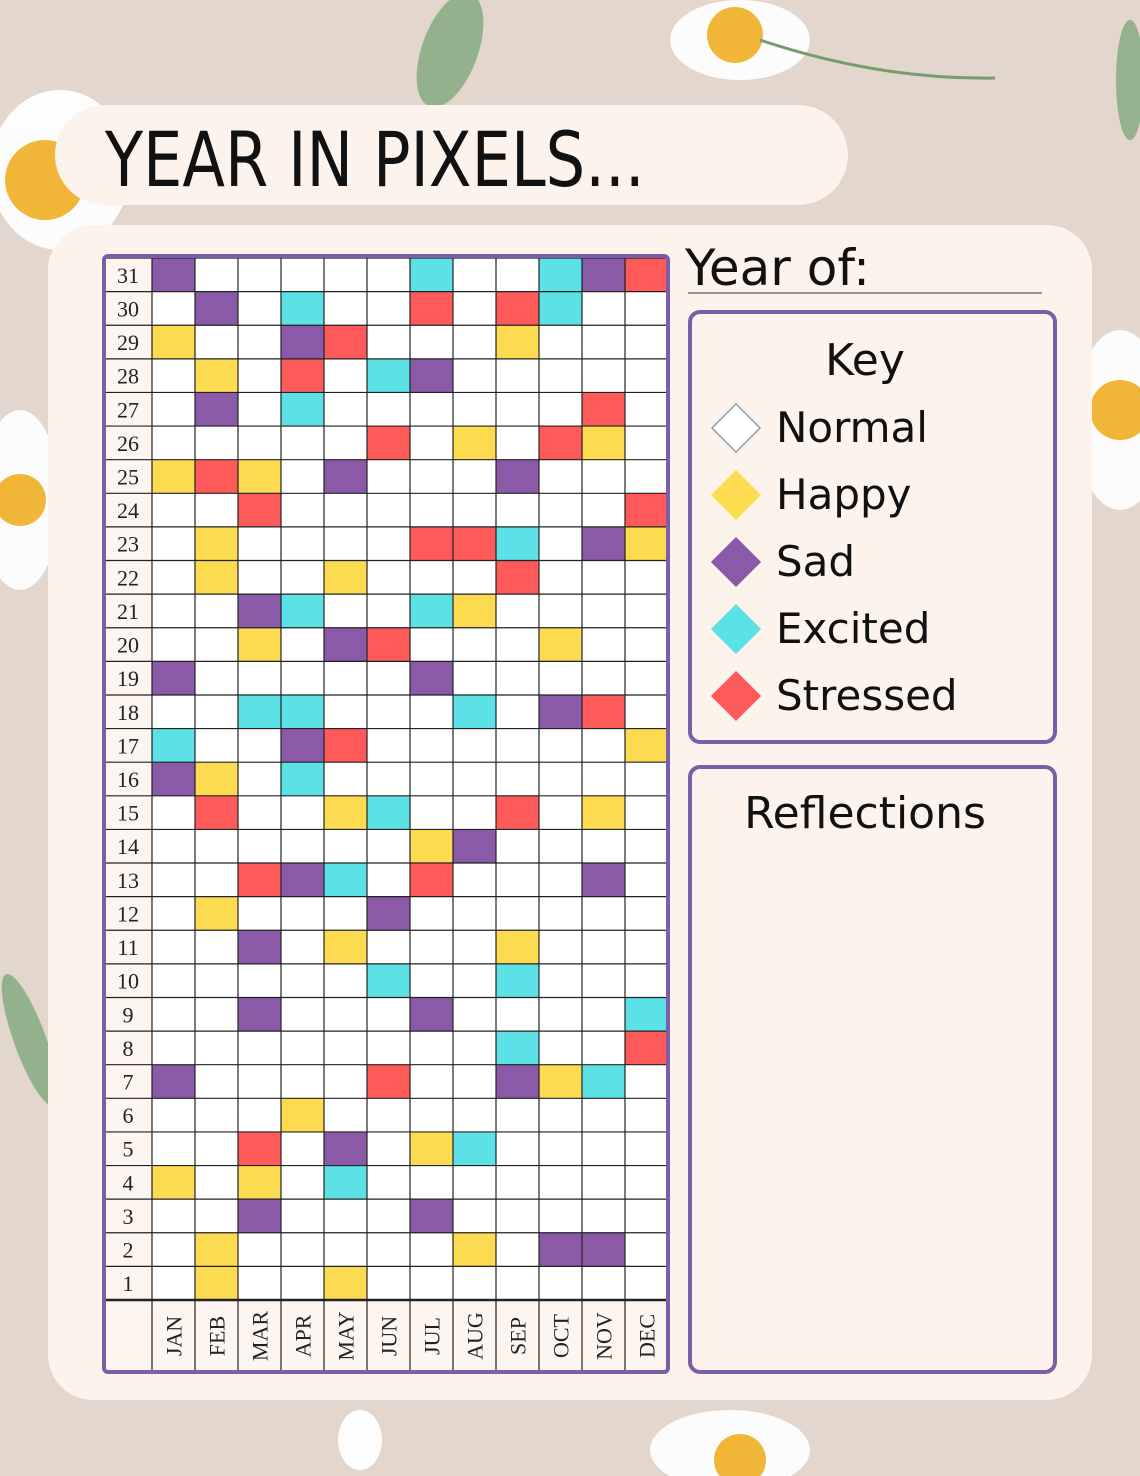 The height and width of the screenshot is (1476, 1140). I want to click on key-label: Sad, so click(815, 561).